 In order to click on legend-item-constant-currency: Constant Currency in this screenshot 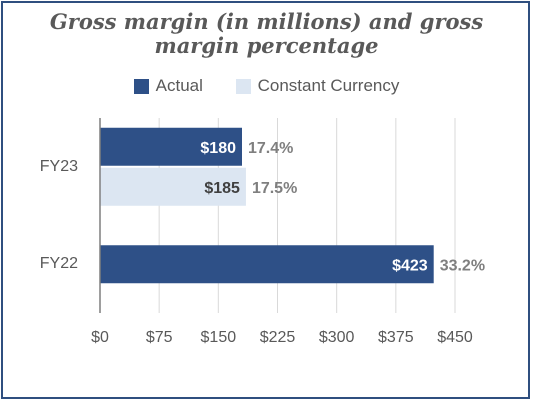, I will do `click(317, 86)`.